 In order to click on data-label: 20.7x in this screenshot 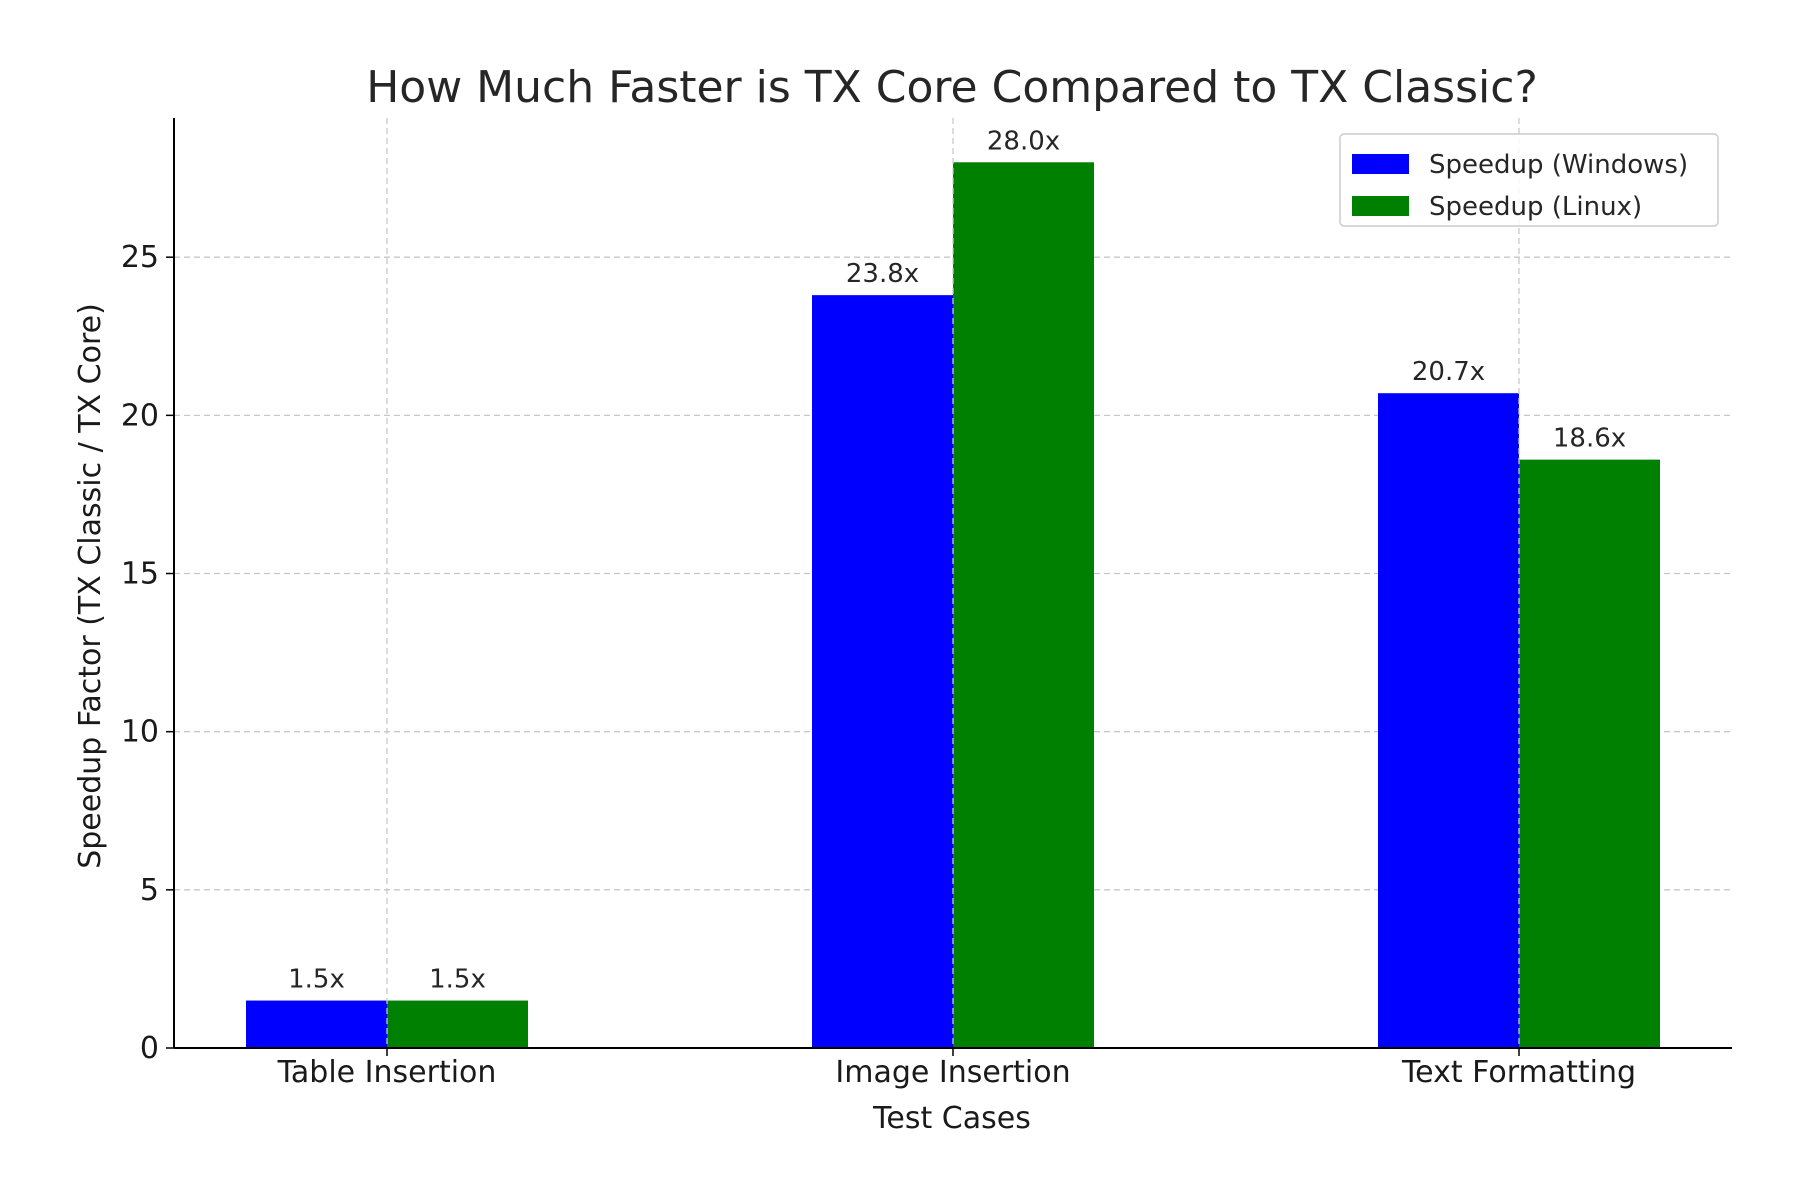, I will do `click(1448, 372)`.